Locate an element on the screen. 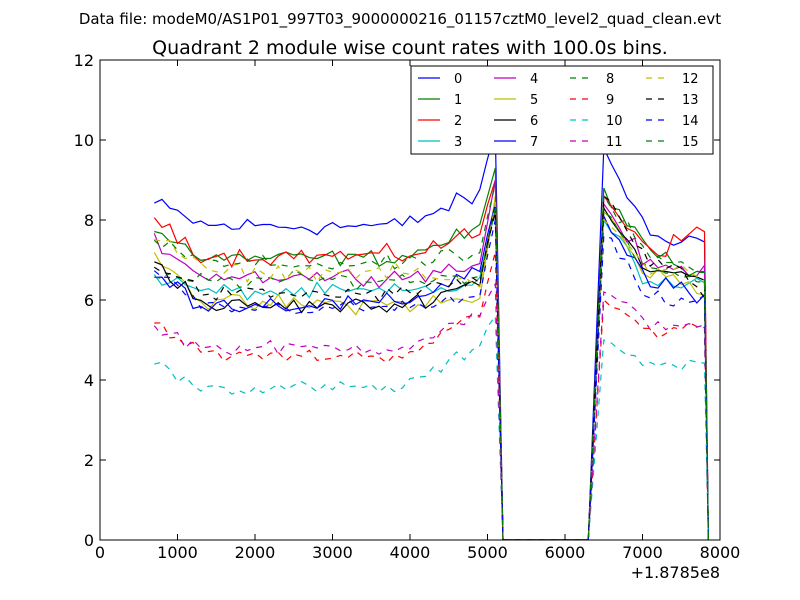  legend-label-13: 13 is located at coordinates (690, 100).